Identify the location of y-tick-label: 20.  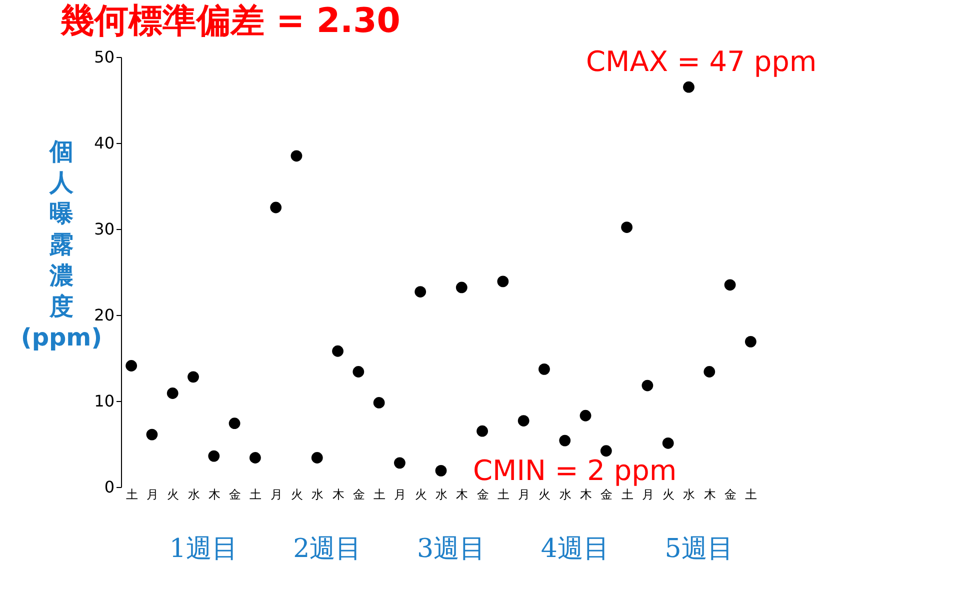
(104, 315).